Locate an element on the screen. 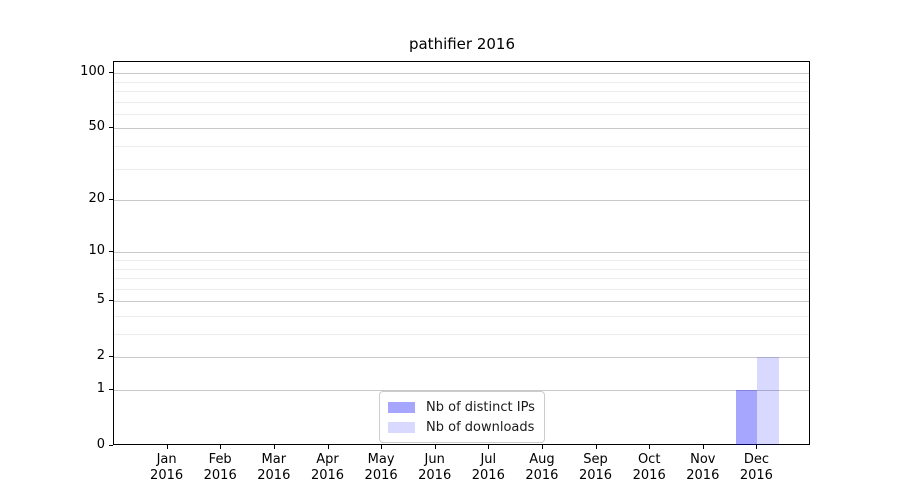 The width and height of the screenshot is (900, 500). x-tick-dec is located at coordinates (757, 447).